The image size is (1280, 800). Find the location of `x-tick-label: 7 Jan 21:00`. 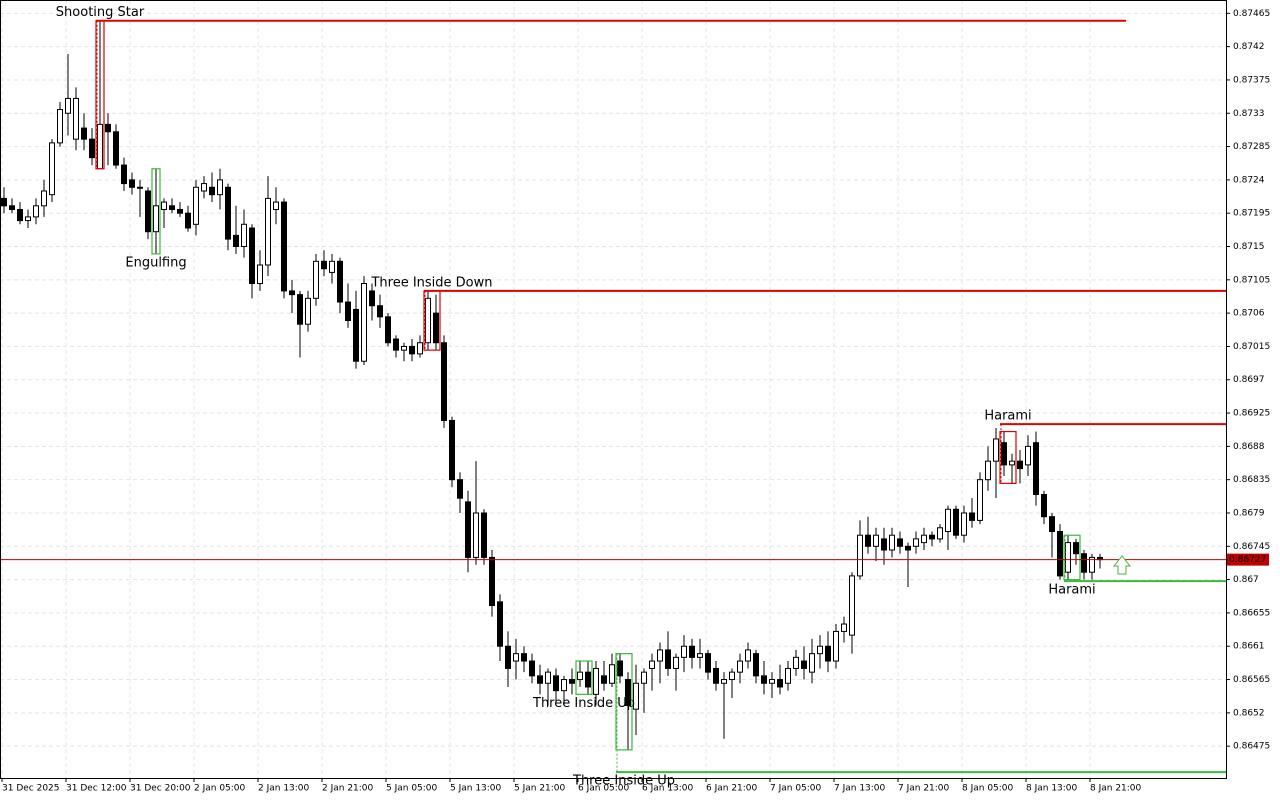

x-tick-label: 7 Jan 21:00 is located at coordinates (924, 789).